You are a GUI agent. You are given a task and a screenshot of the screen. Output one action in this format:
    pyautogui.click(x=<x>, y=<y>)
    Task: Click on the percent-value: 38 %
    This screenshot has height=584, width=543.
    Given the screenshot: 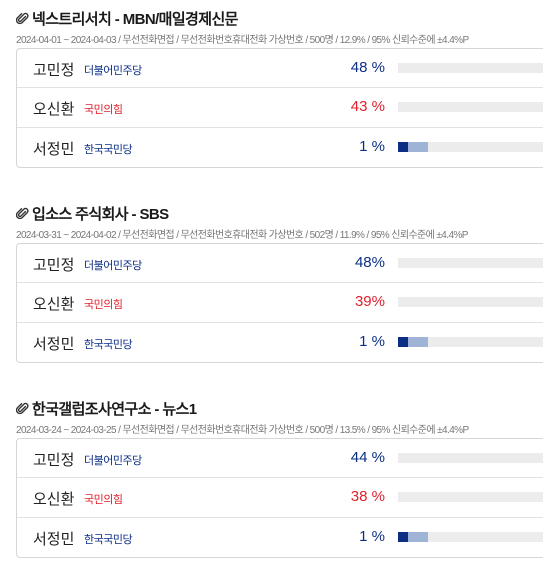 What is the action you would take?
    pyautogui.click(x=367, y=497)
    